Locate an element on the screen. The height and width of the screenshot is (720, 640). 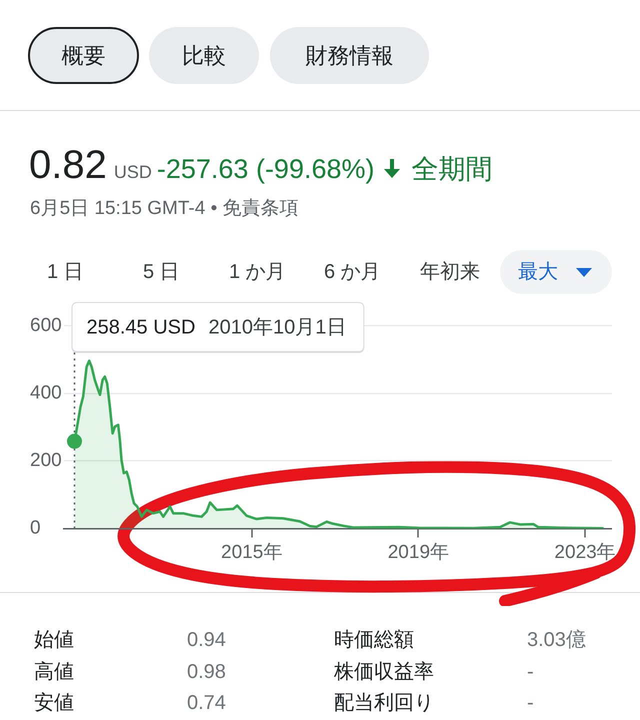
x-tick-label: 2023年 is located at coordinates (585, 553).